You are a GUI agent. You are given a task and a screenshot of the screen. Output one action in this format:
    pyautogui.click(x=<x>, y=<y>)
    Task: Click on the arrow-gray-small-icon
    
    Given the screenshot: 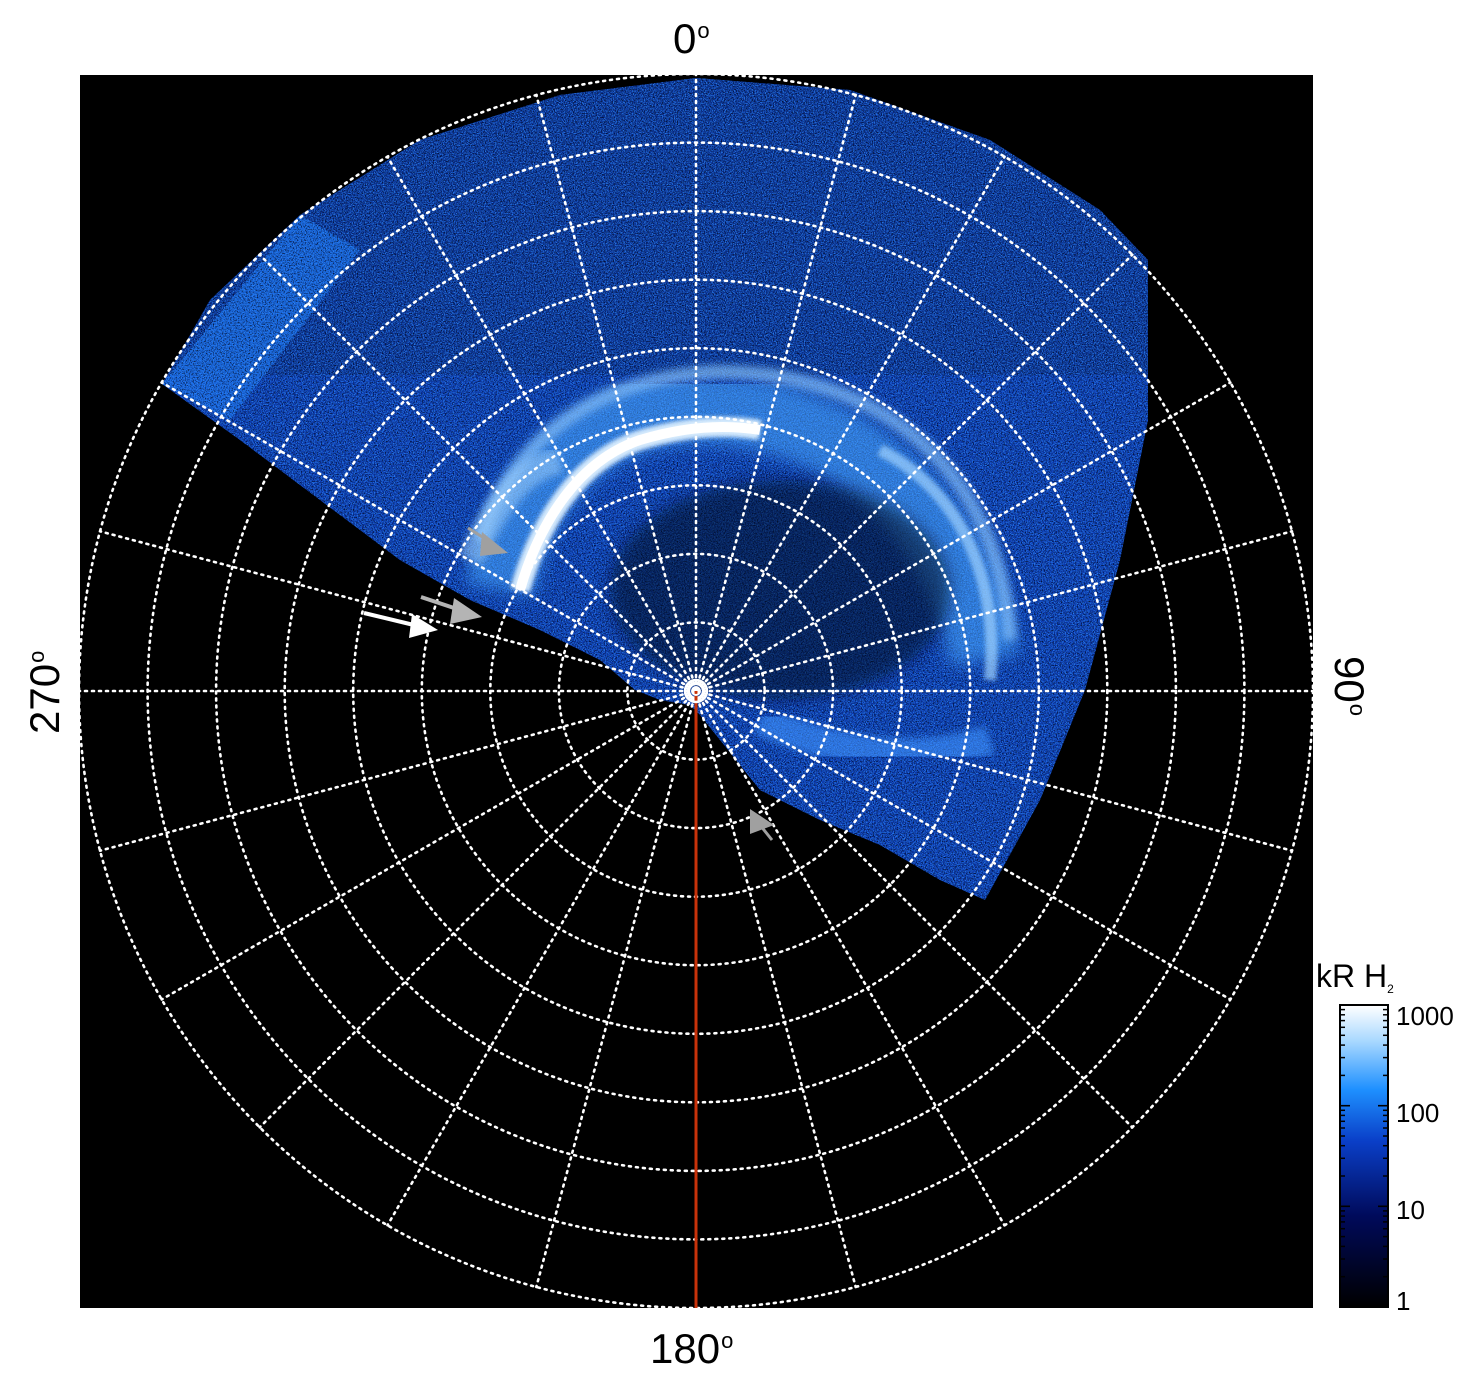 What is the action you would take?
    pyautogui.click(x=487, y=541)
    